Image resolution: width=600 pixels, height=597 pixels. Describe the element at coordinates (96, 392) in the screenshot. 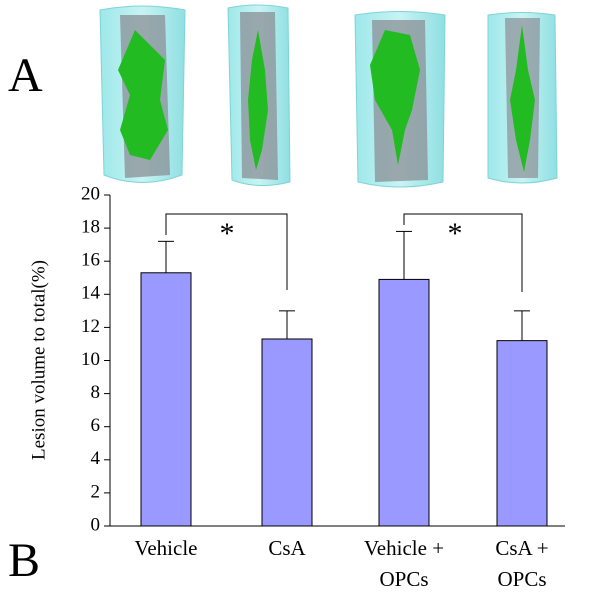

I see `y-tick-label: 8` at that location.